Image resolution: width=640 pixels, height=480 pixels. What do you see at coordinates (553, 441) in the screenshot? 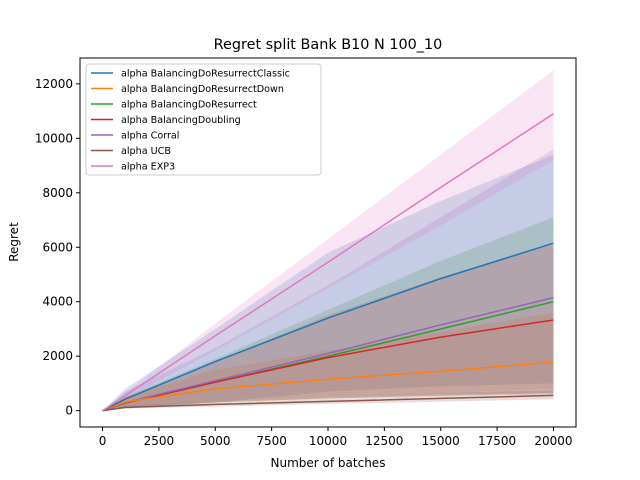
I see `x-tick-label: 20000` at bounding box center [553, 441].